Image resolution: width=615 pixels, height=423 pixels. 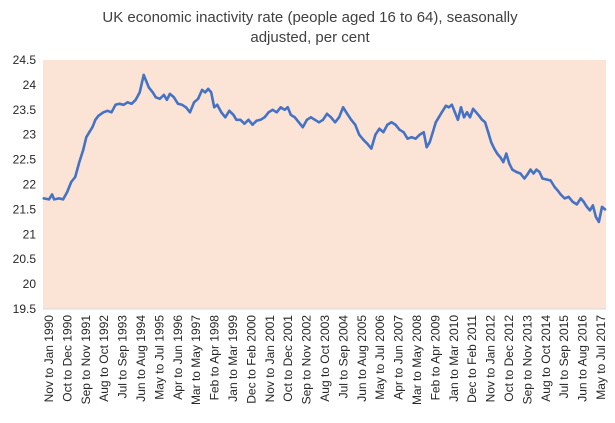 I want to click on y-tick-label: 23.5, so click(x=25, y=110).